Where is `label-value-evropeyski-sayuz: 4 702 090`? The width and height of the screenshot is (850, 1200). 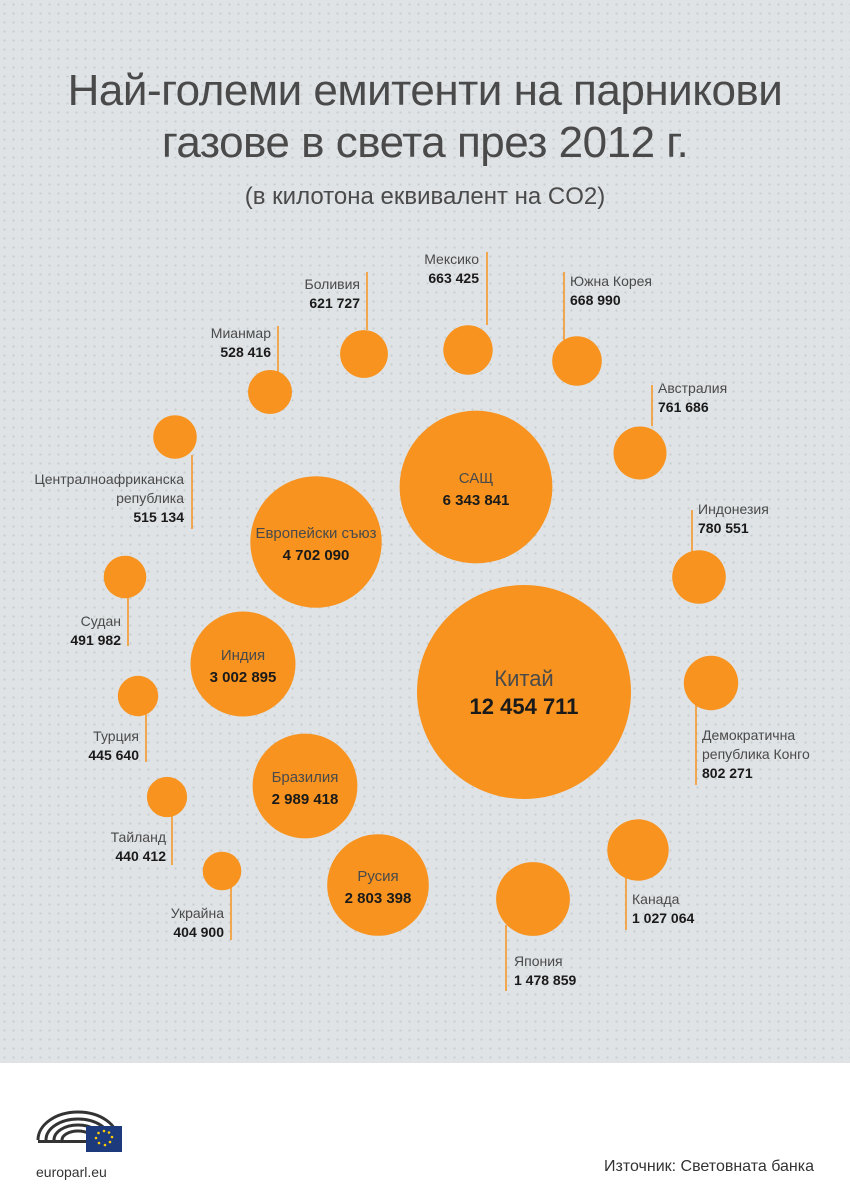 label-value-evropeyski-sayuz: 4 702 090 is located at coordinates (316, 555).